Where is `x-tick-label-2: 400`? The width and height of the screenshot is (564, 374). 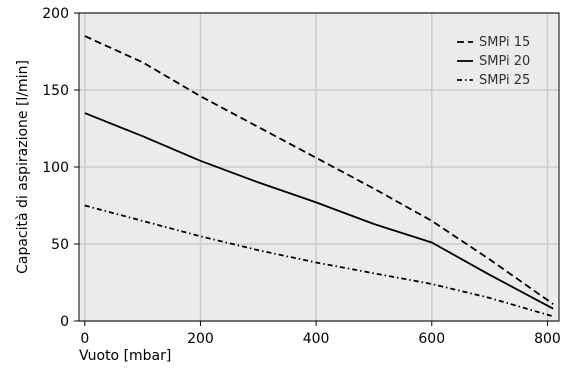
x-tick-label-2: 400 is located at coordinates (316, 339).